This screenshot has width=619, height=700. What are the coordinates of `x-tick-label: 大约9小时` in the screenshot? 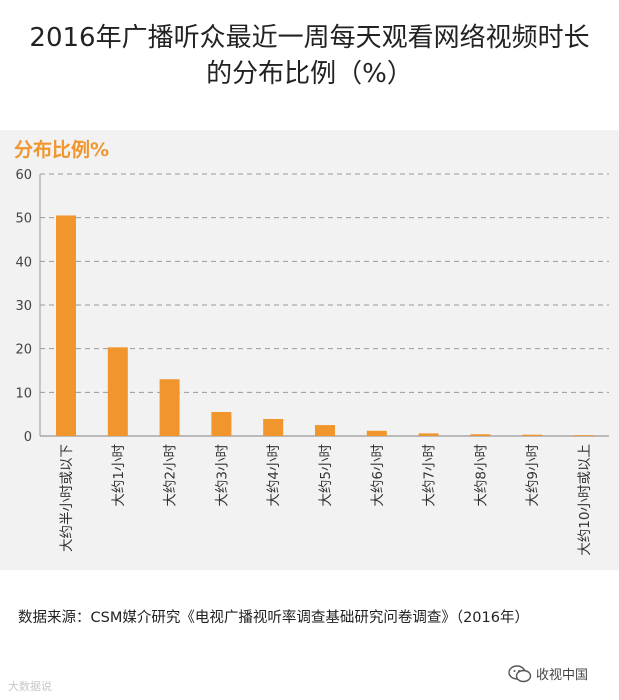 It's located at (533, 475).